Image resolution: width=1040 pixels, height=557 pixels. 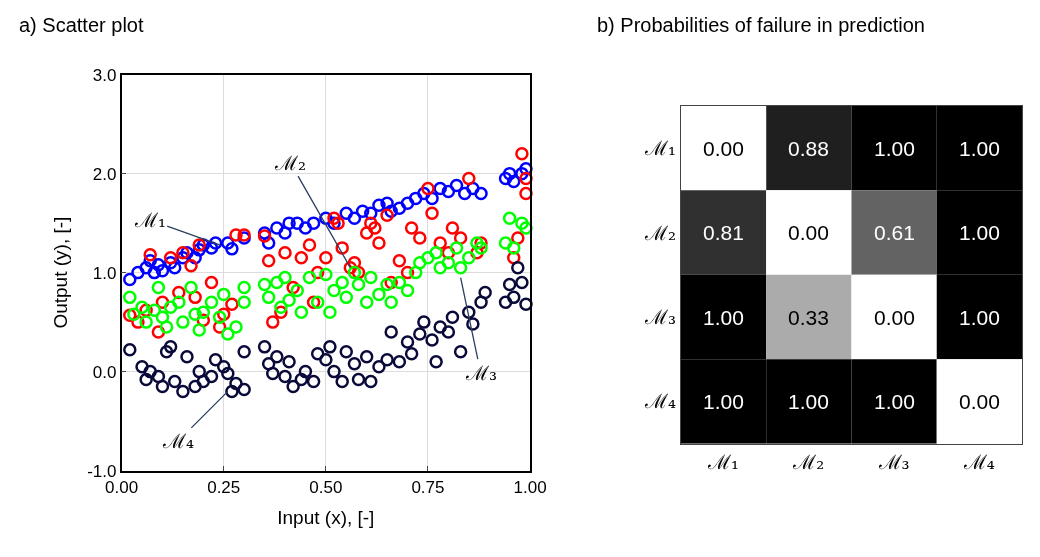 I want to click on annotation: ℳ₁, so click(x=150, y=220).